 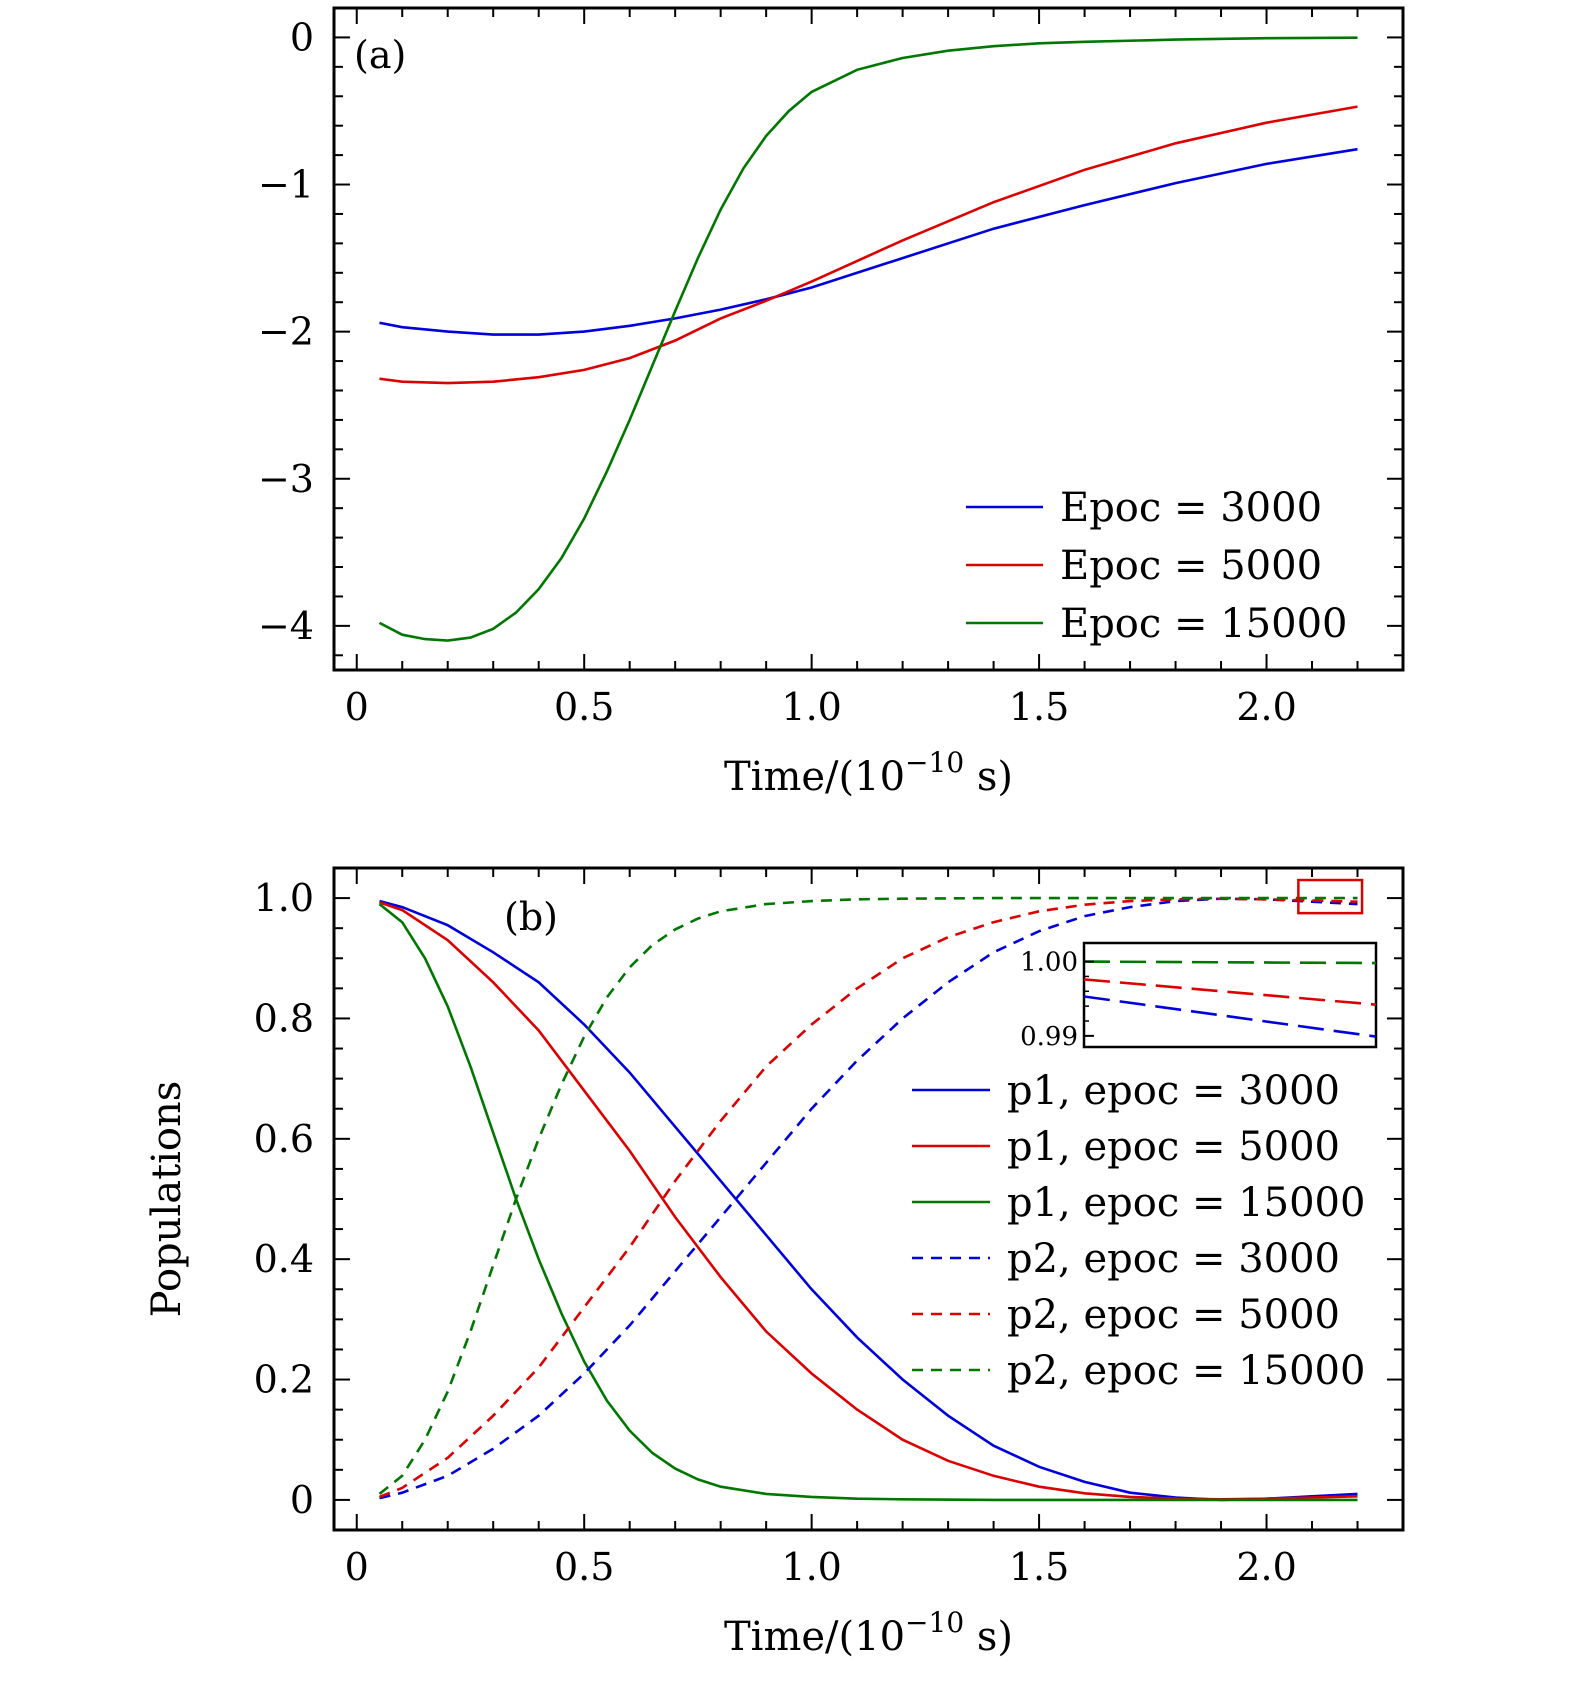 What do you see at coordinates (167, 1199) in the screenshot?
I see `y-axis-title: Populations` at bounding box center [167, 1199].